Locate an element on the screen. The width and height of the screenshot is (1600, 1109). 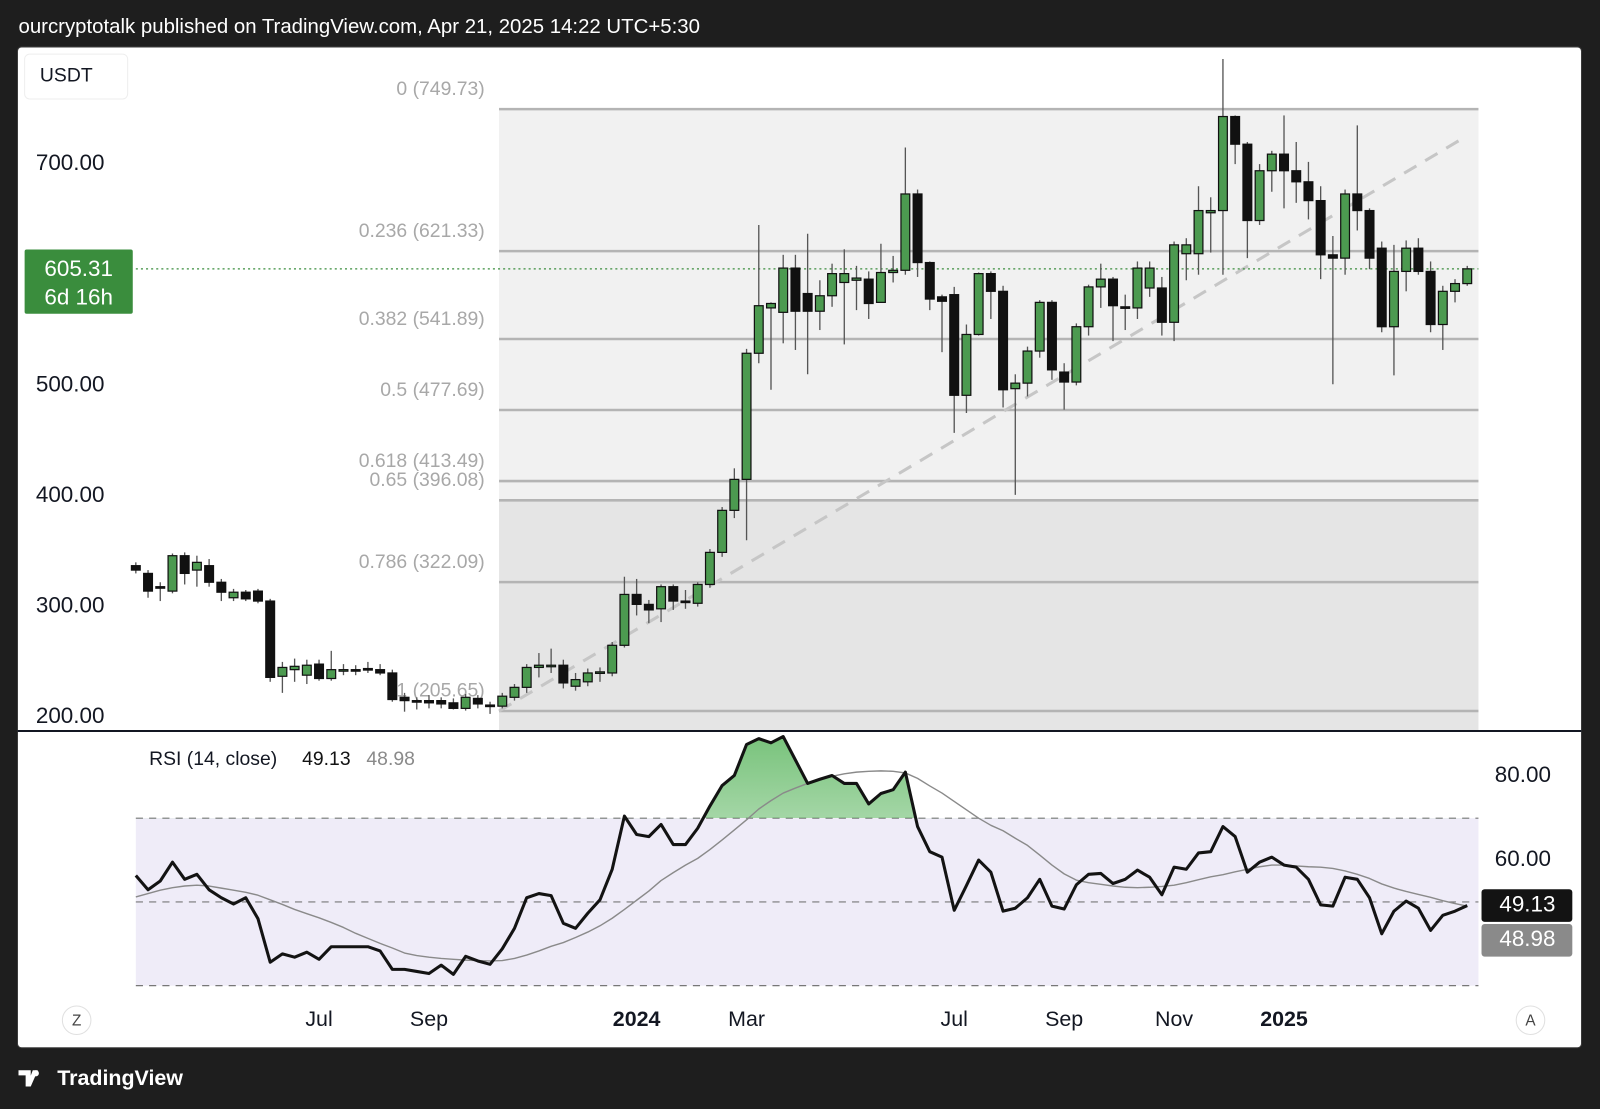
rsi-badge is located at coordinates (1527, 905).